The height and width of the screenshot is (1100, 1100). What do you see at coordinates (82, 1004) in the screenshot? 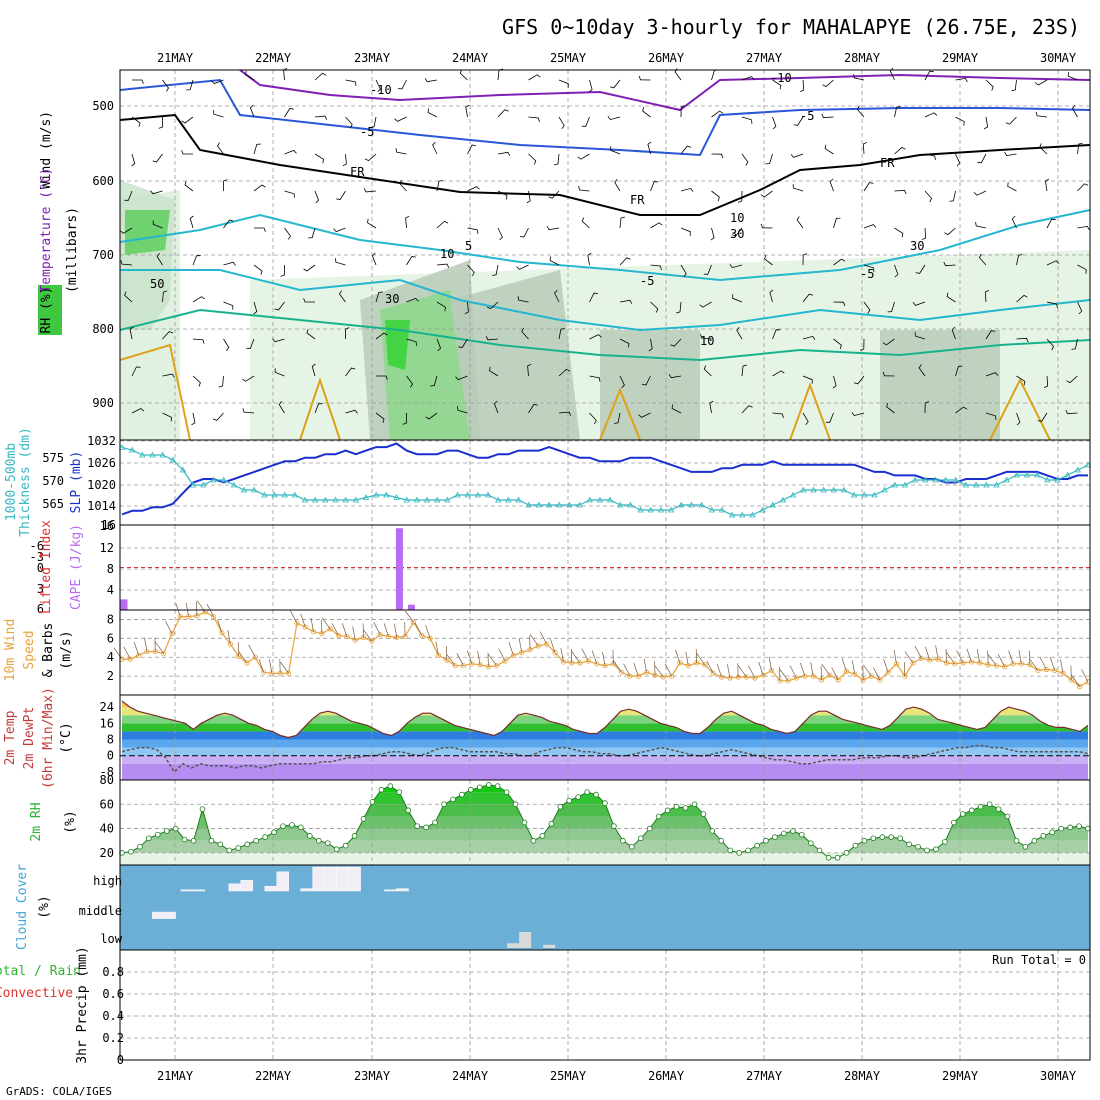
I see `axis-label: 3hr Precip (mm)` at bounding box center [82, 1004].